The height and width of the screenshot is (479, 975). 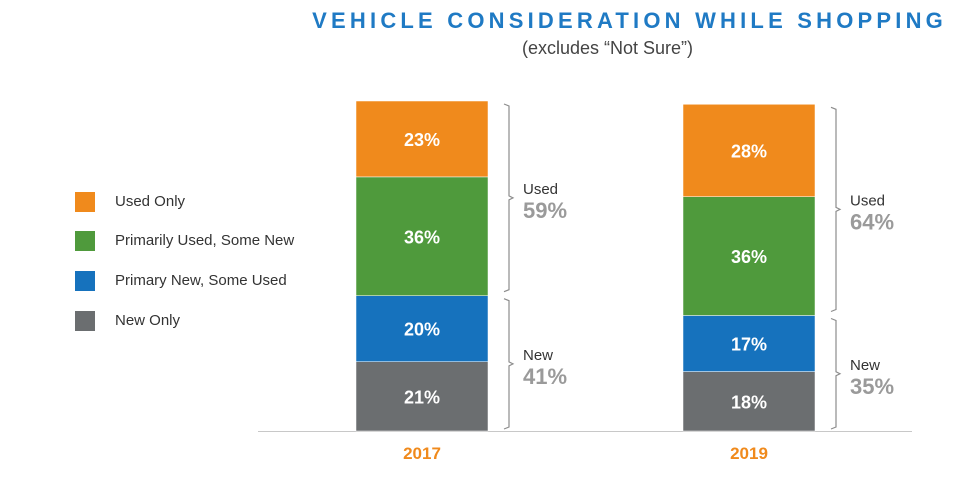 What do you see at coordinates (872, 386) in the screenshot?
I see `new-group-value: 35%` at bounding box center [872, 386].